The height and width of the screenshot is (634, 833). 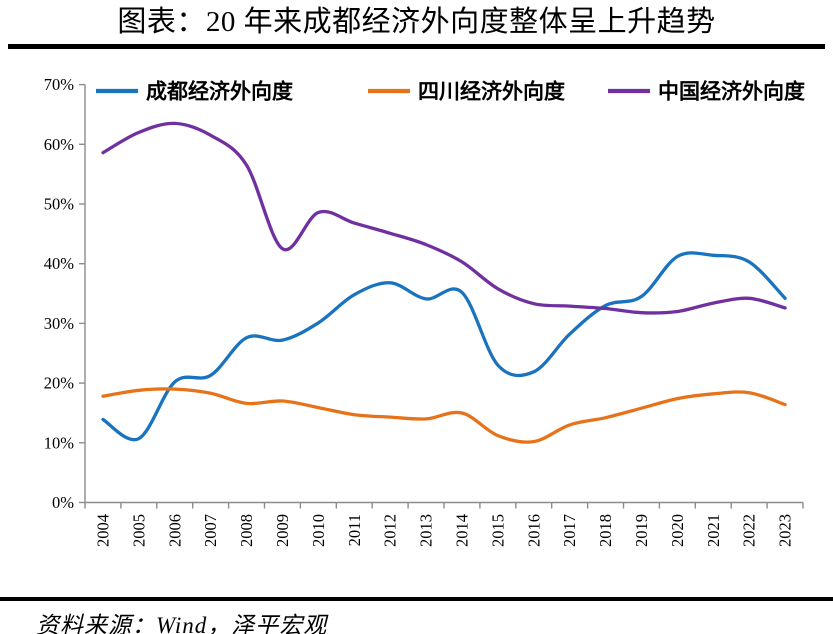 What do you see at coordinates (219, 92) in the screenshot?
I see `legend-label: 成都经济外向度` at bounding box center [219, 92].